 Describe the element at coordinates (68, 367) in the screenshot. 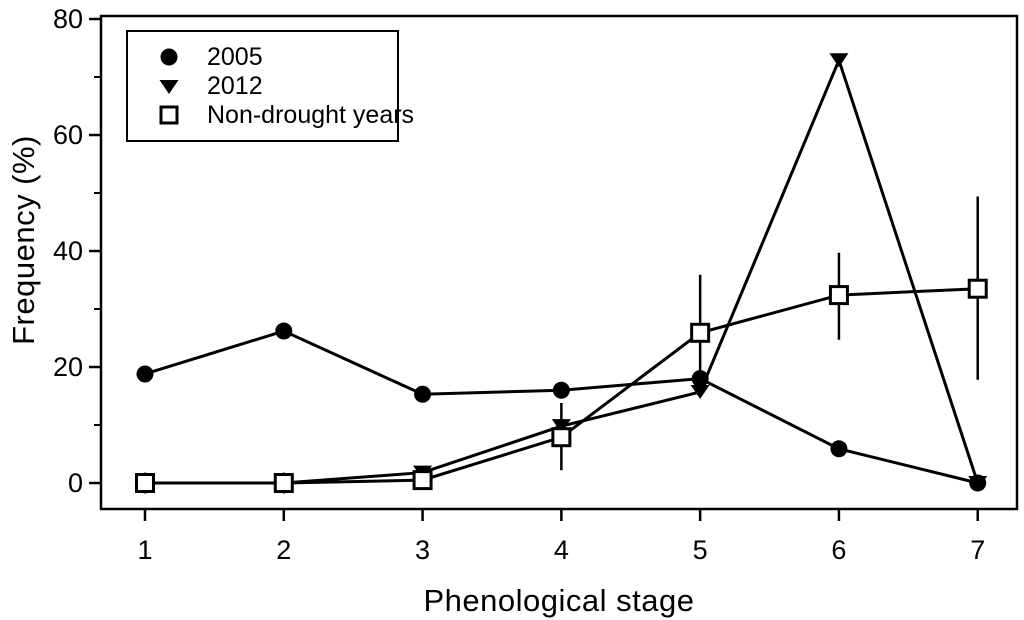

I see `y-tick-label: 20` at that location.